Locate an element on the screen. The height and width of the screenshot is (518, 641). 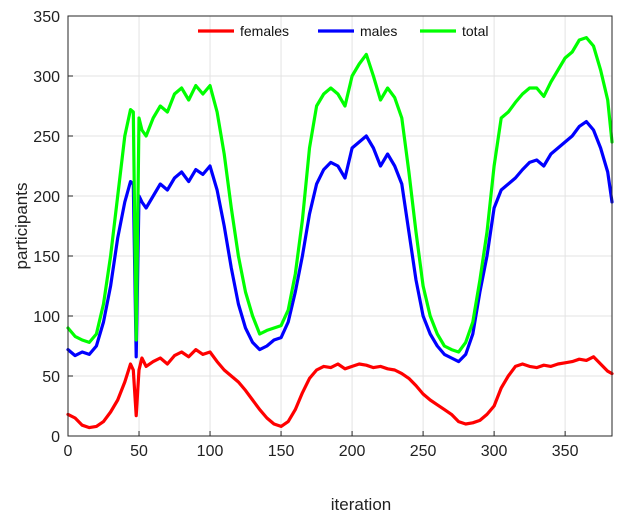
x-axis-ticks: 0 50 100 150 200 250 300 350 is located at coordinates (321, 445).